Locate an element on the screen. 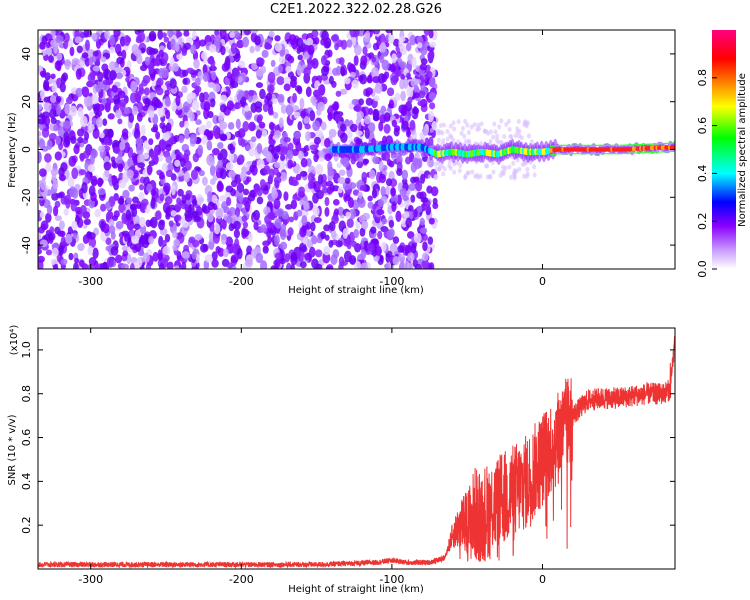 This screenshot has height=600, width=750. signal-core is located at coordinates (673, 147).